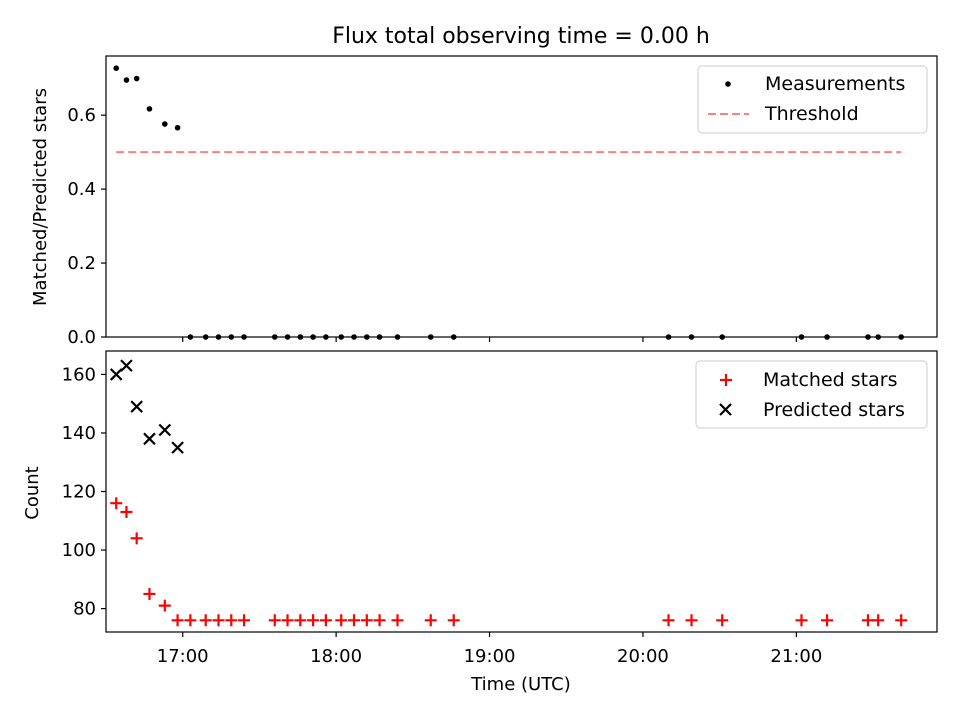 The image size is (960, 720). I want to click on bottom-y-tick-label: 80, so click(84, 609).